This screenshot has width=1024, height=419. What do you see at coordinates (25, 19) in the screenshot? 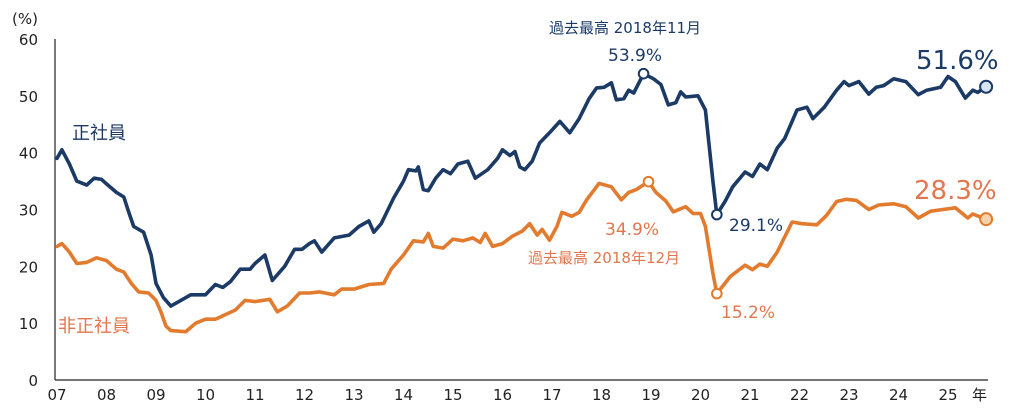
I see `y-axis-unit: (%)` at bounding box center [25, 19].